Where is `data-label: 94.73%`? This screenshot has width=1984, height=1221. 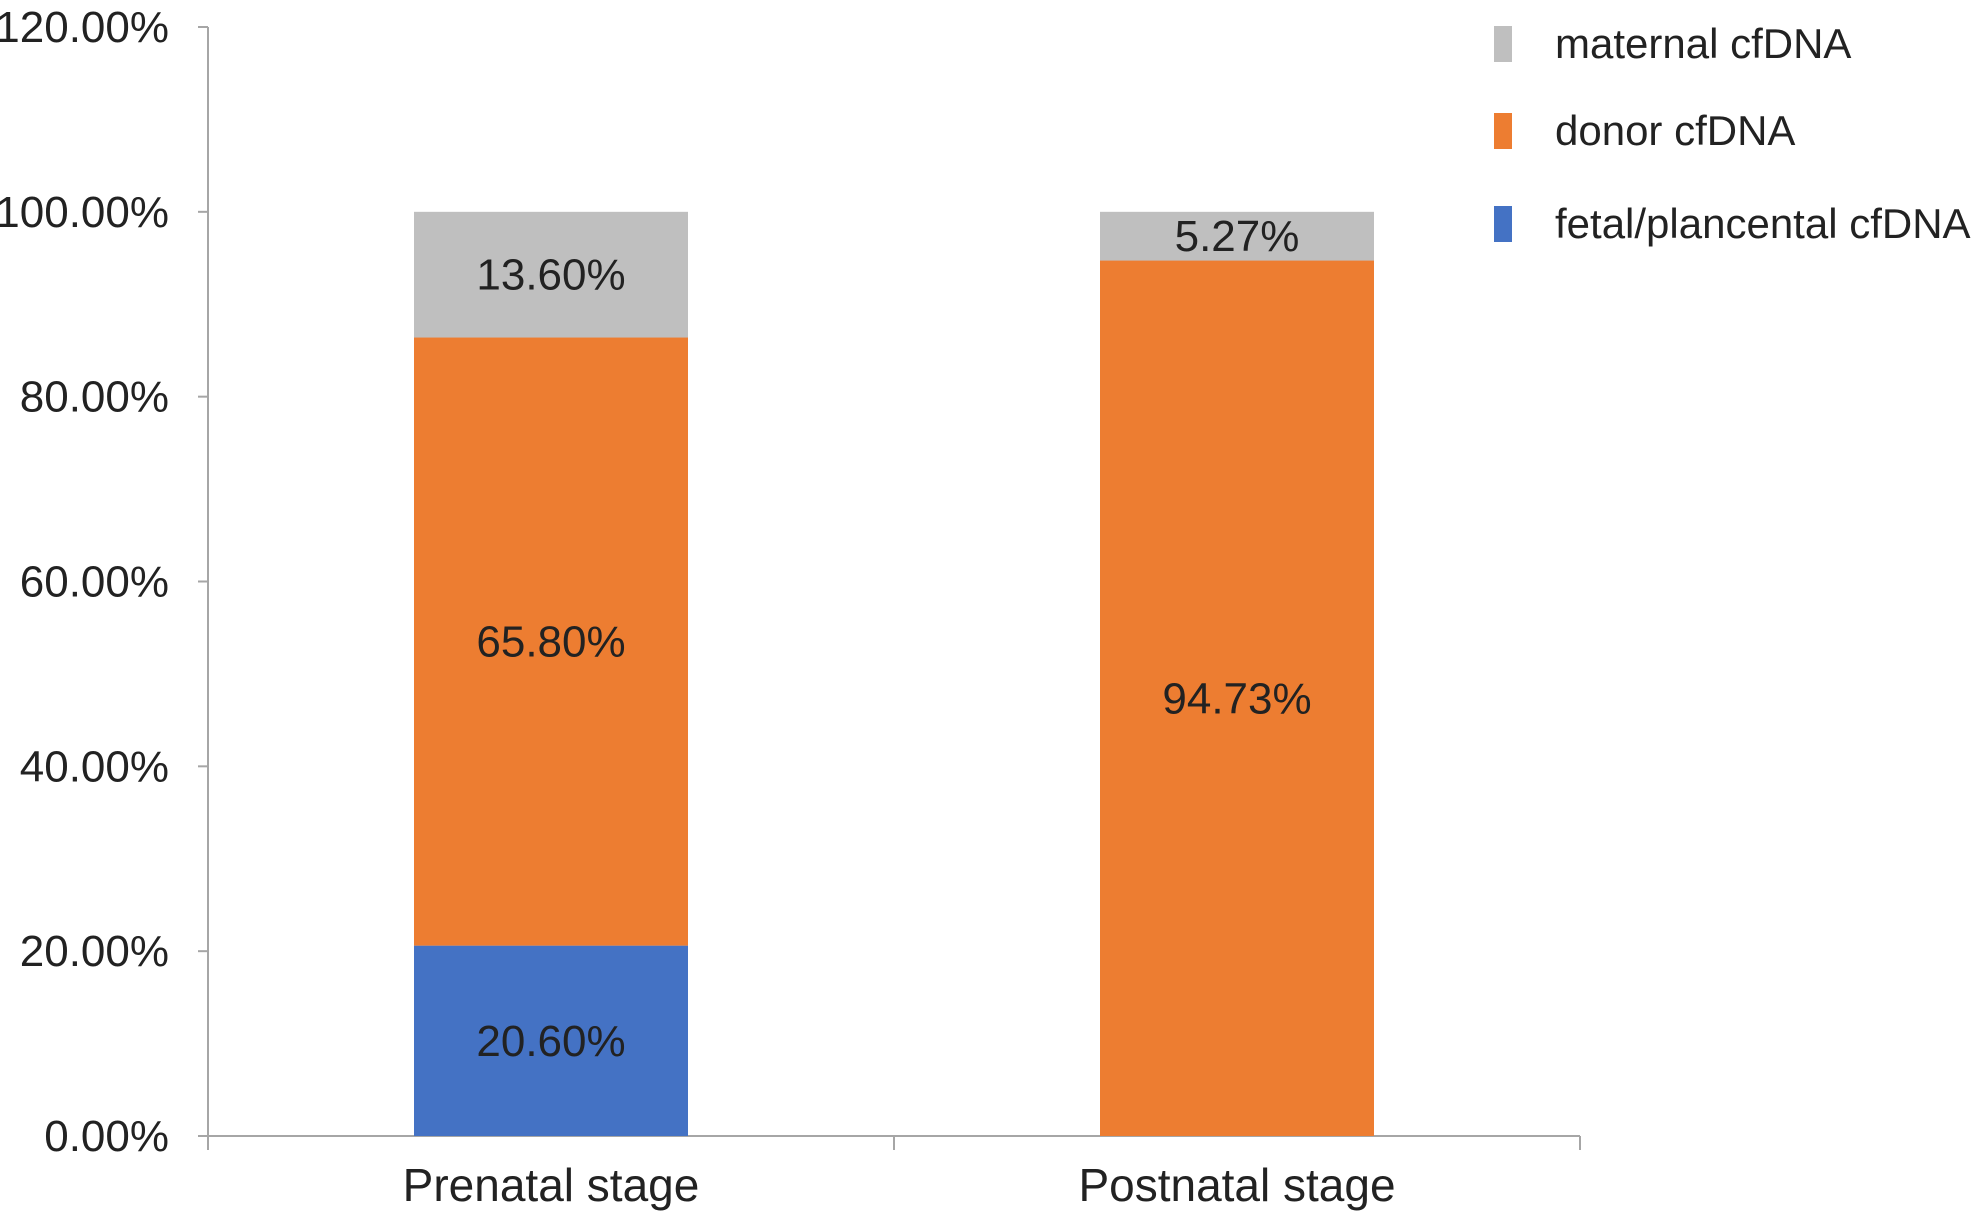
data-label: 94.73% is located at coordinates (1236, 698).